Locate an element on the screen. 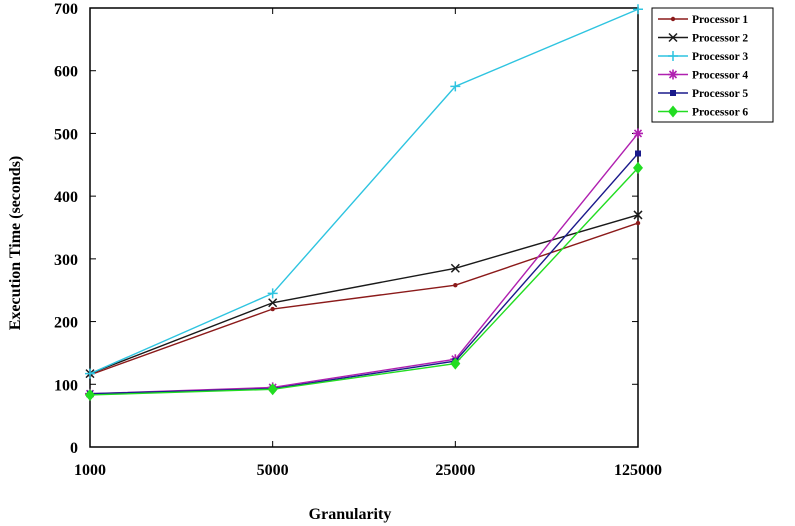 The width and height of the screenshot is (795, 526). x-tick-label: 1000 is located at coordinates (90, 470).